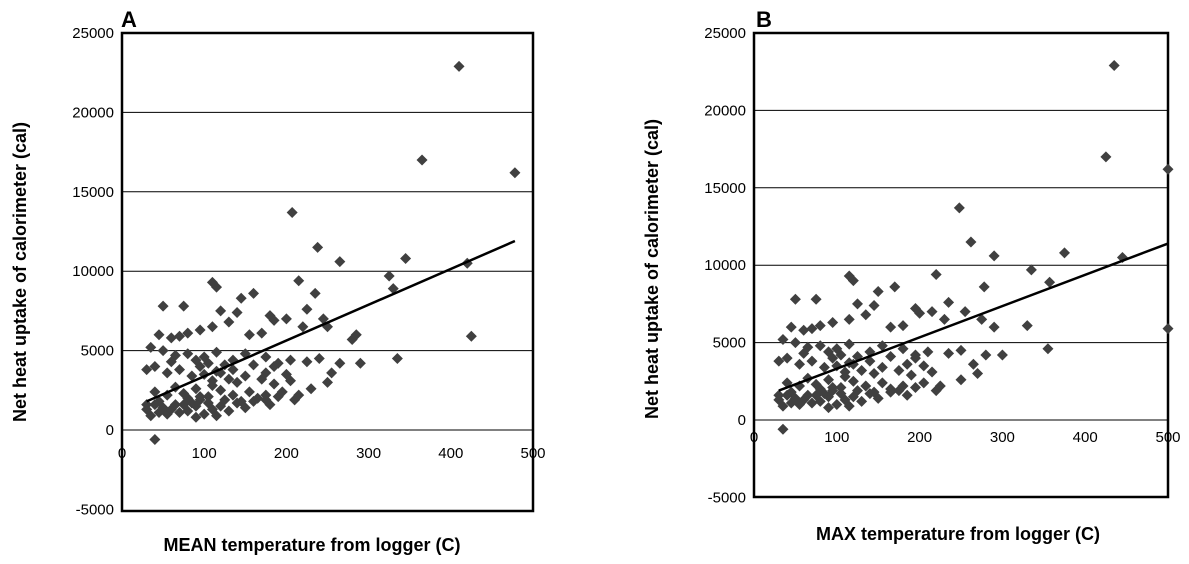 This screenshot has width=1189, height=564. What do you see at coordinates (652, 269) in the screenshot?
I see `y-axis-title-b: Net heat uptake of calorimeter (cal)` at bounding box center [652, 269].